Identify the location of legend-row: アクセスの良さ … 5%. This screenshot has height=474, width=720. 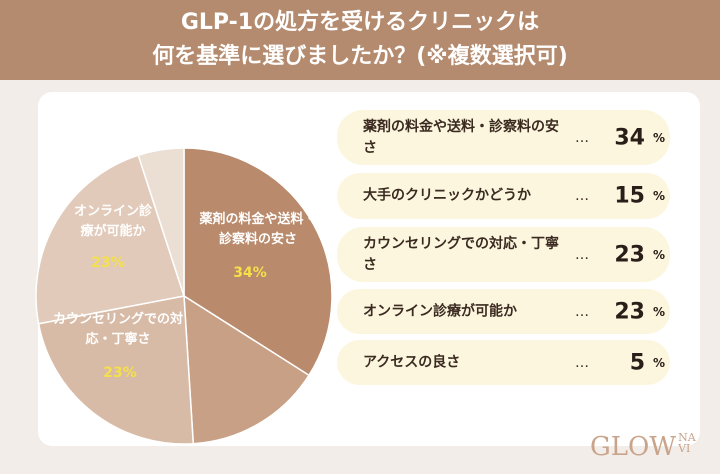
(503, 362).